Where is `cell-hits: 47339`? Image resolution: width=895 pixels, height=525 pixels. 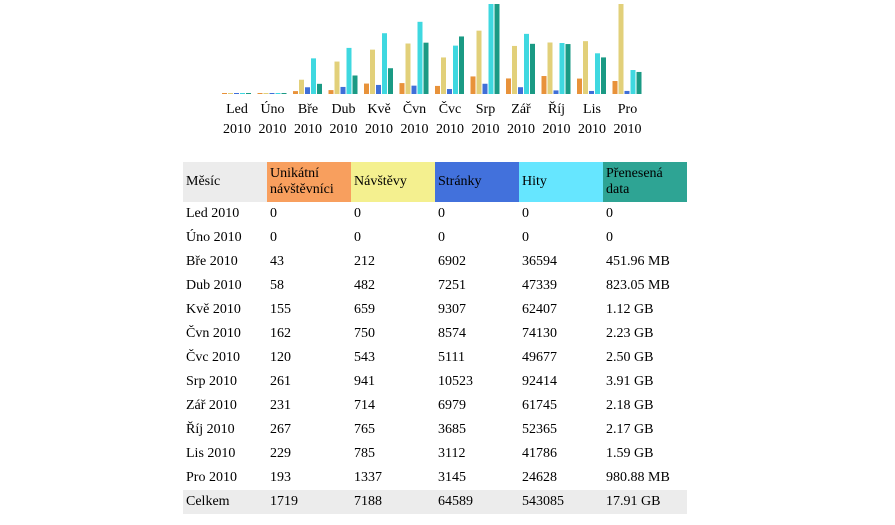
cell-hits: 47339 is located at coordinates (539, 285).